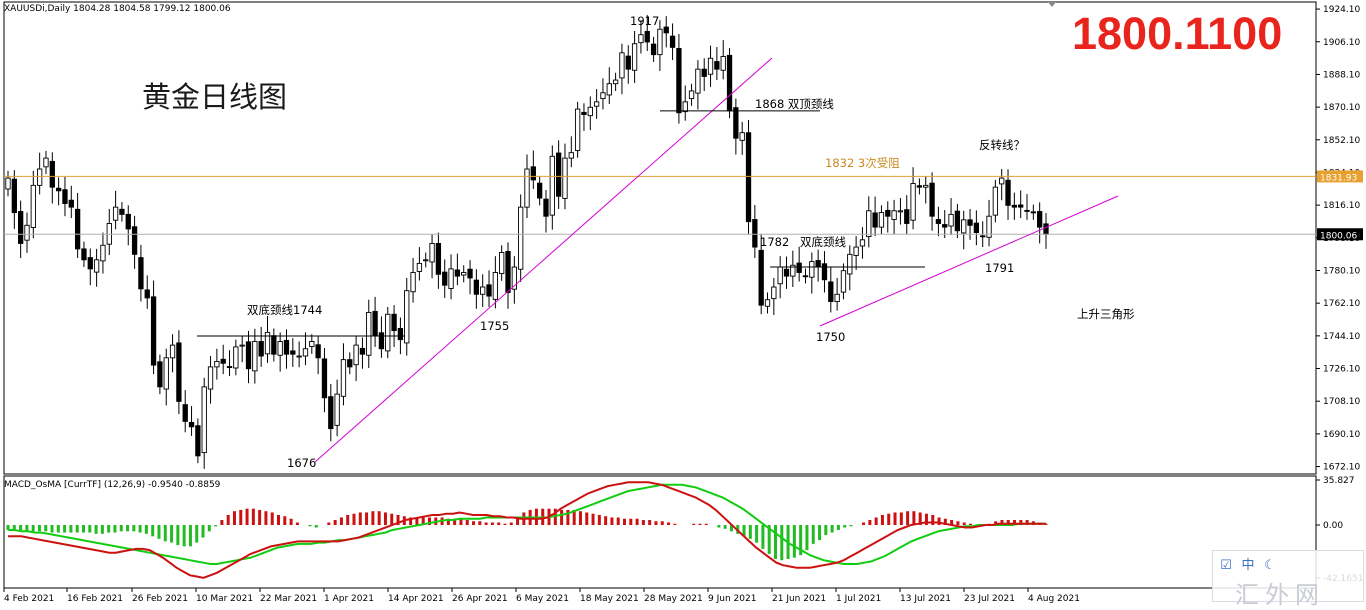  What do you see at coordinates (1341, 75) in the screenshot?
I see `y-tick-label: 1888.10` at bounding box center [1341, 75].